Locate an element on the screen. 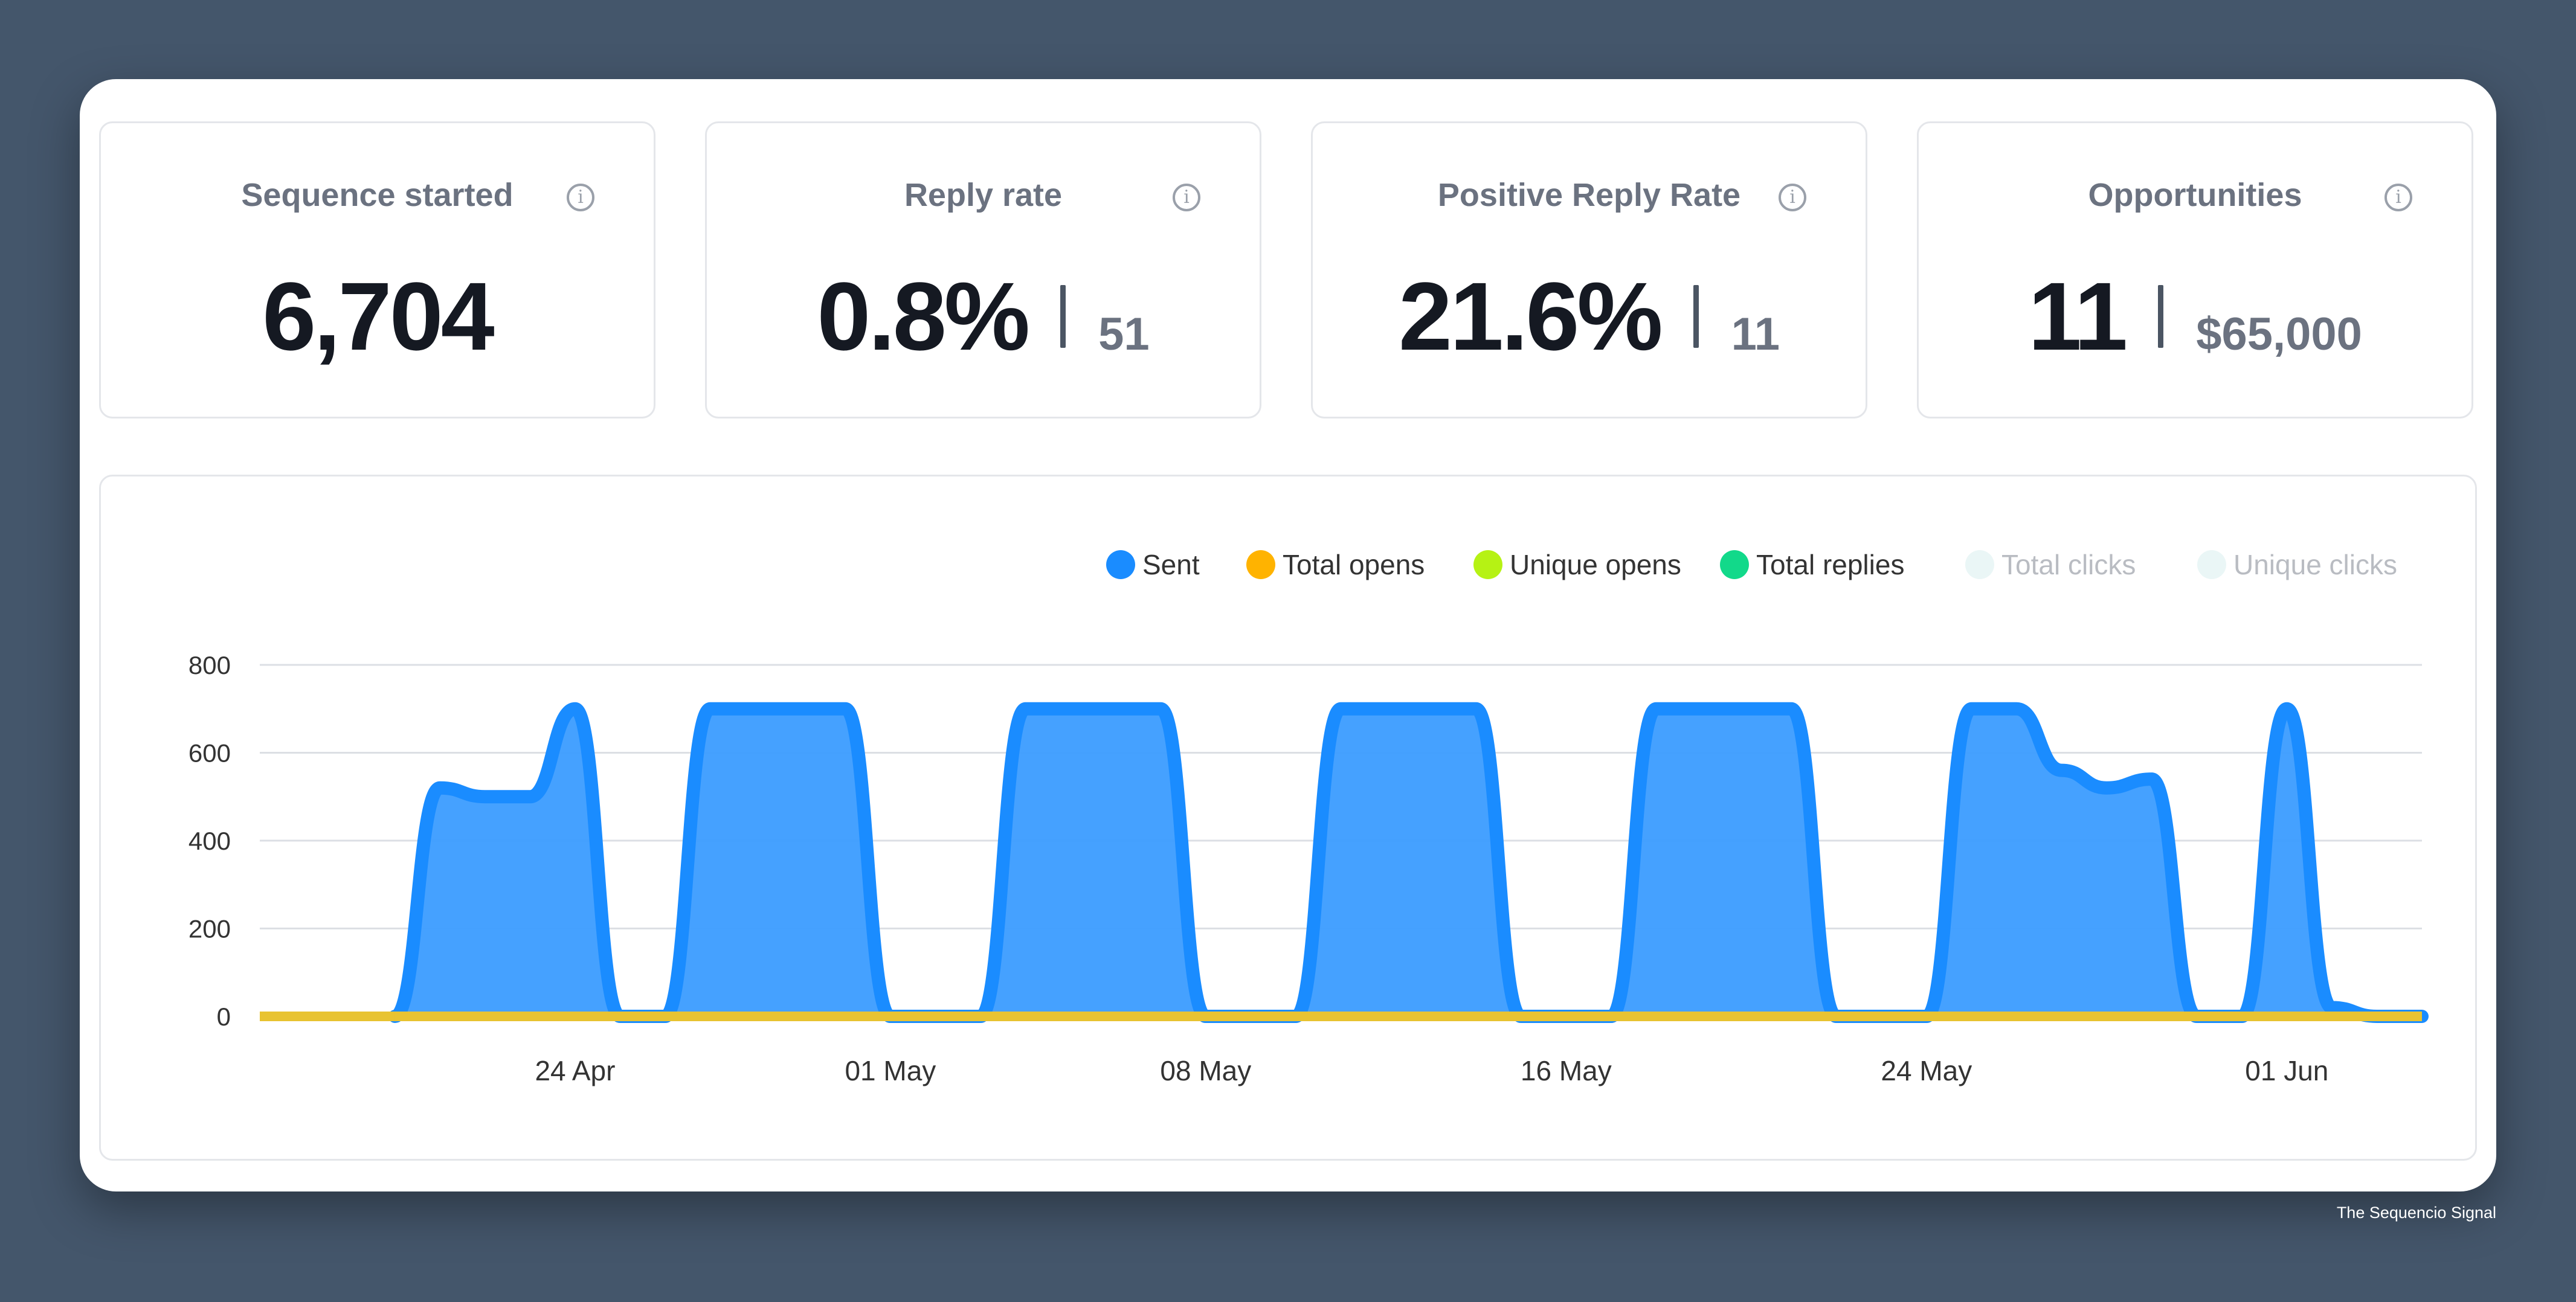 The image size is (2576, 1302). y-tick-label: 200 is located at coordinates (209, 929).